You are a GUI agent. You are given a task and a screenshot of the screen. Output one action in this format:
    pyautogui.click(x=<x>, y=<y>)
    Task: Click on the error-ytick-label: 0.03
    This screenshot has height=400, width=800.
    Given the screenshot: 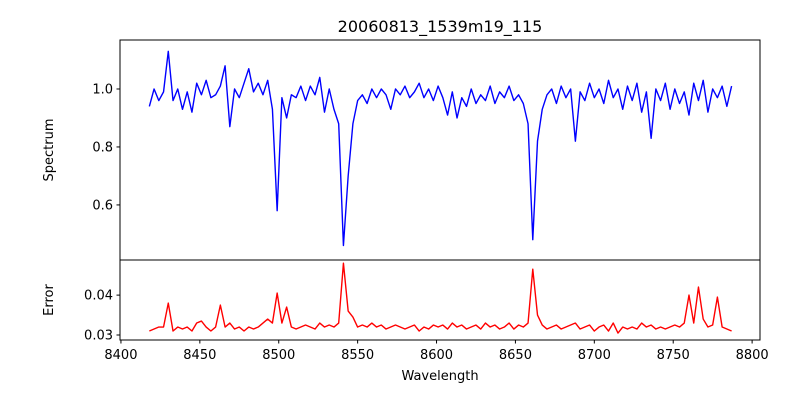 What is the action you would take?
    pyautogui.click(x=98, y=336)
    